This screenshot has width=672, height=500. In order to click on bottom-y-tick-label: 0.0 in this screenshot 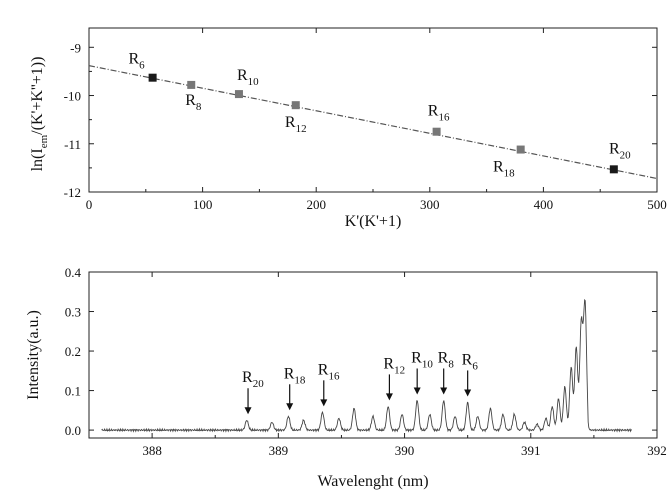, I will do `click(73, 430)`.